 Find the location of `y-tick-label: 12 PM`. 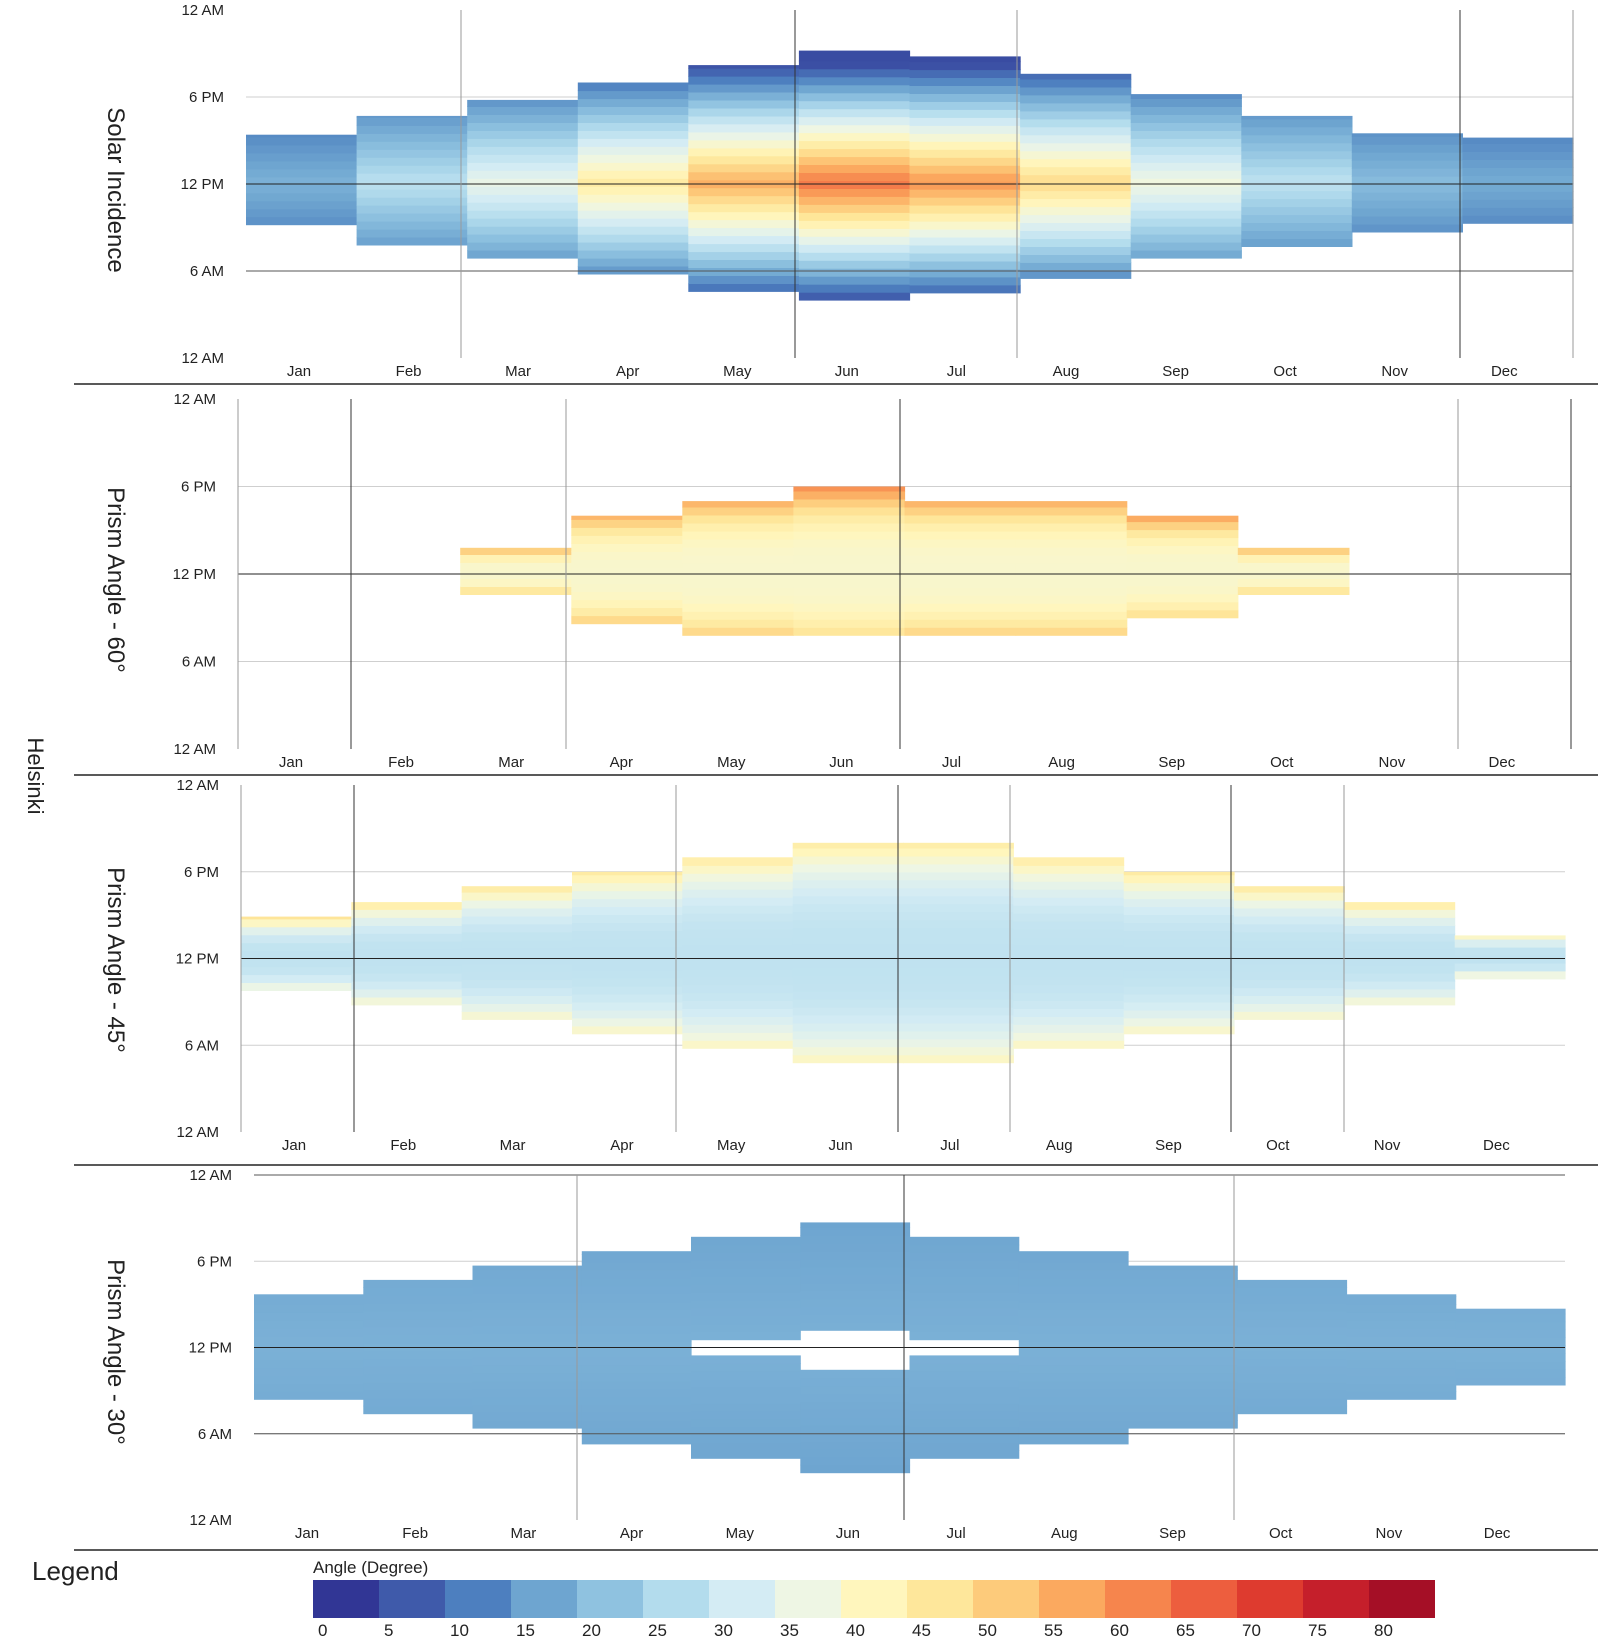

y-tick-label: 12 PM is located at coordinates (202, 184).